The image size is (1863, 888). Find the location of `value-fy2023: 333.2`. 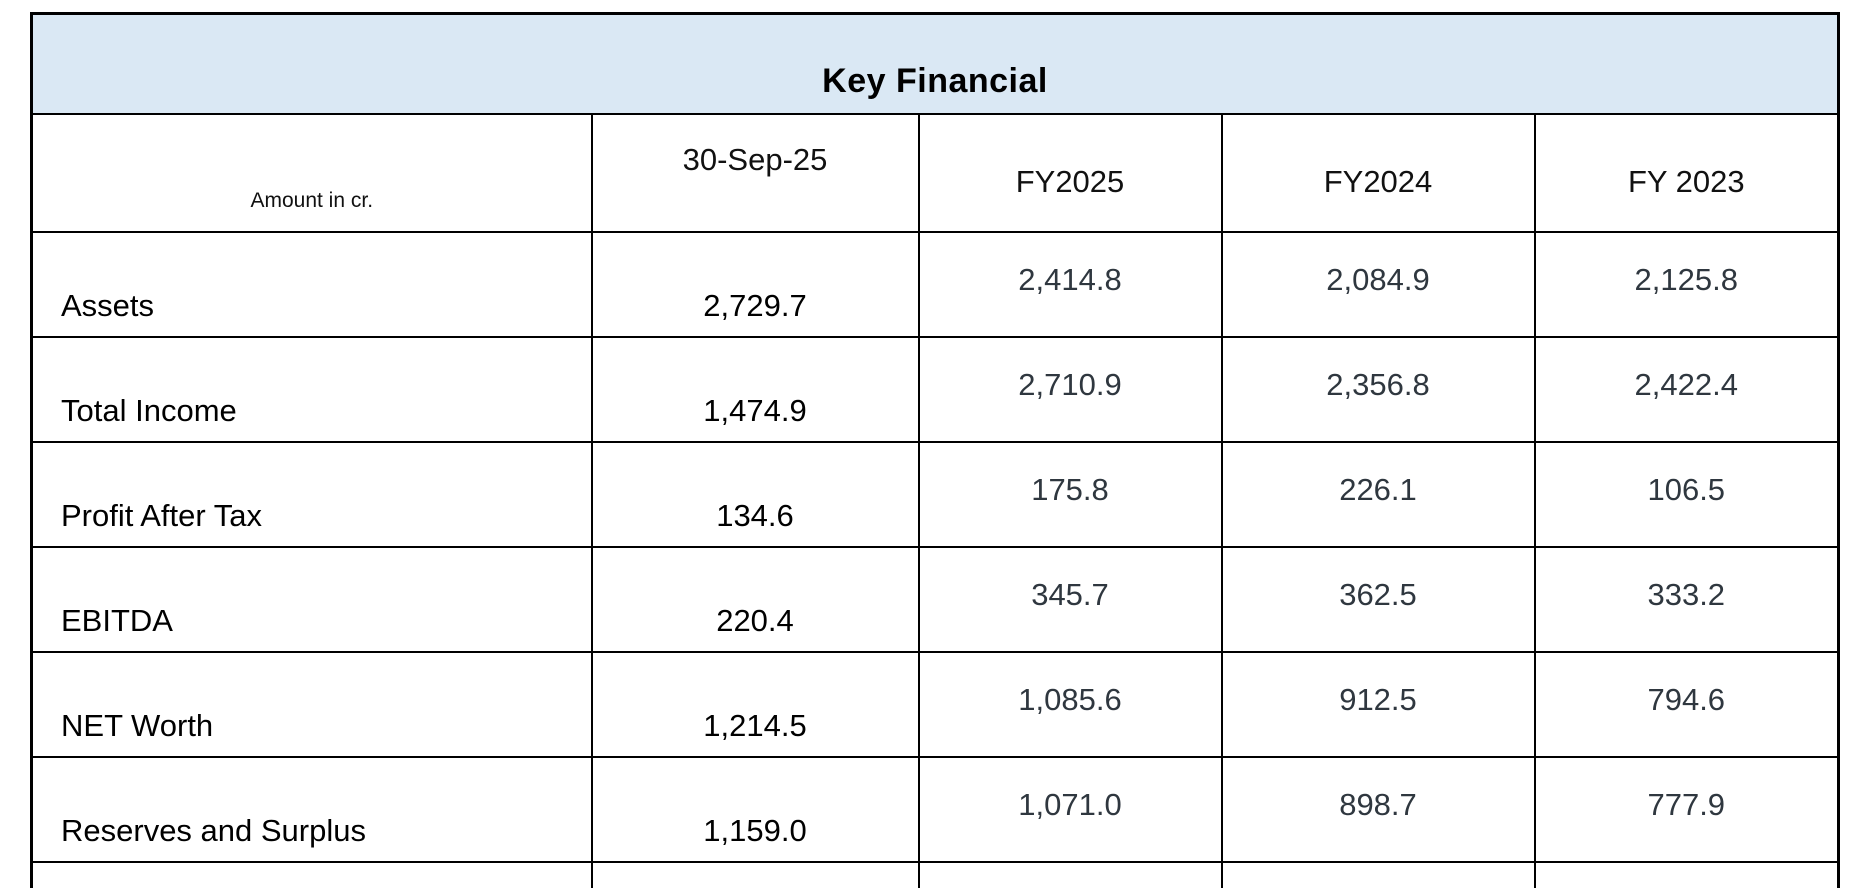

value-fy2023: 333.2 is located at coordinates (1686, 599).